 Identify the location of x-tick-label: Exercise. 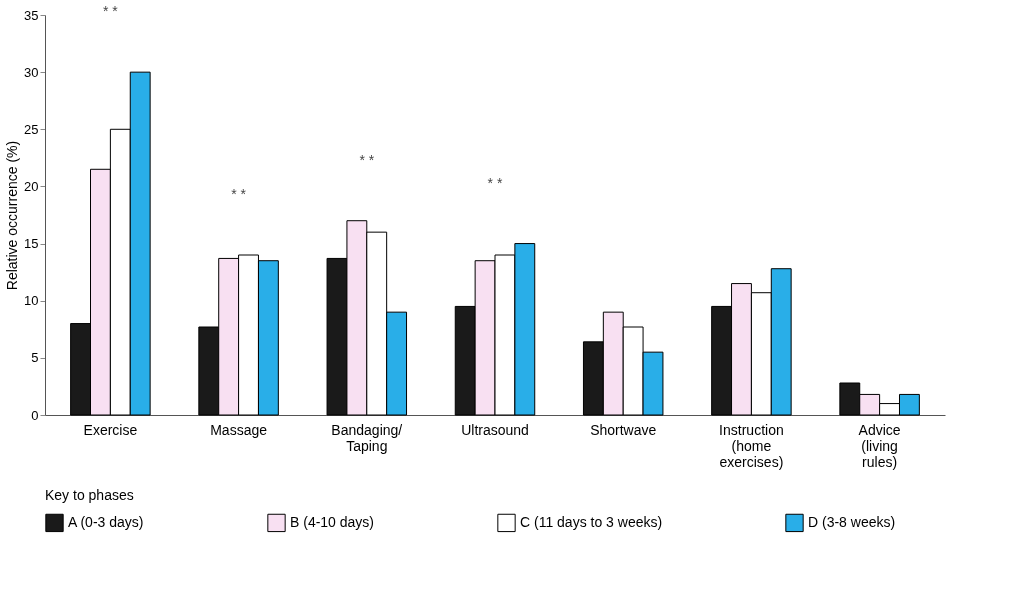
(110, 429).